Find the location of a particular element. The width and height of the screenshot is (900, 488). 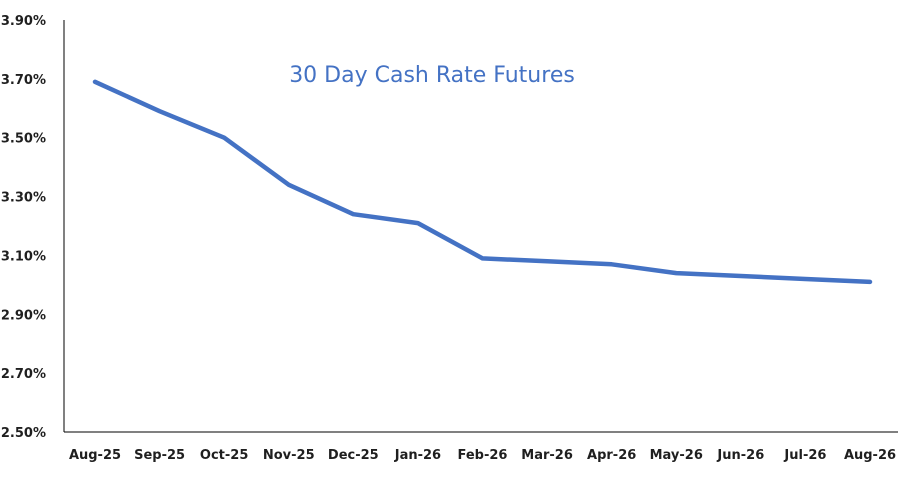

x-tick-label: Aug-26 is located at coordinates (870, 455).